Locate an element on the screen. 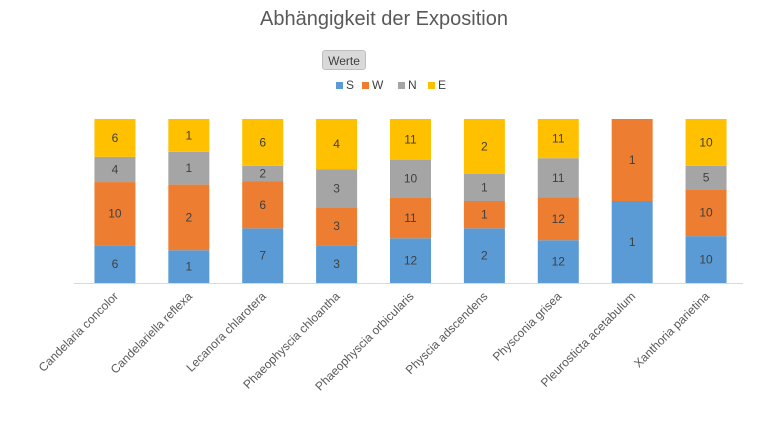 The height and width of the screenshot is (425, 768). legend-label-e: E is located at coordinates (442, 85).